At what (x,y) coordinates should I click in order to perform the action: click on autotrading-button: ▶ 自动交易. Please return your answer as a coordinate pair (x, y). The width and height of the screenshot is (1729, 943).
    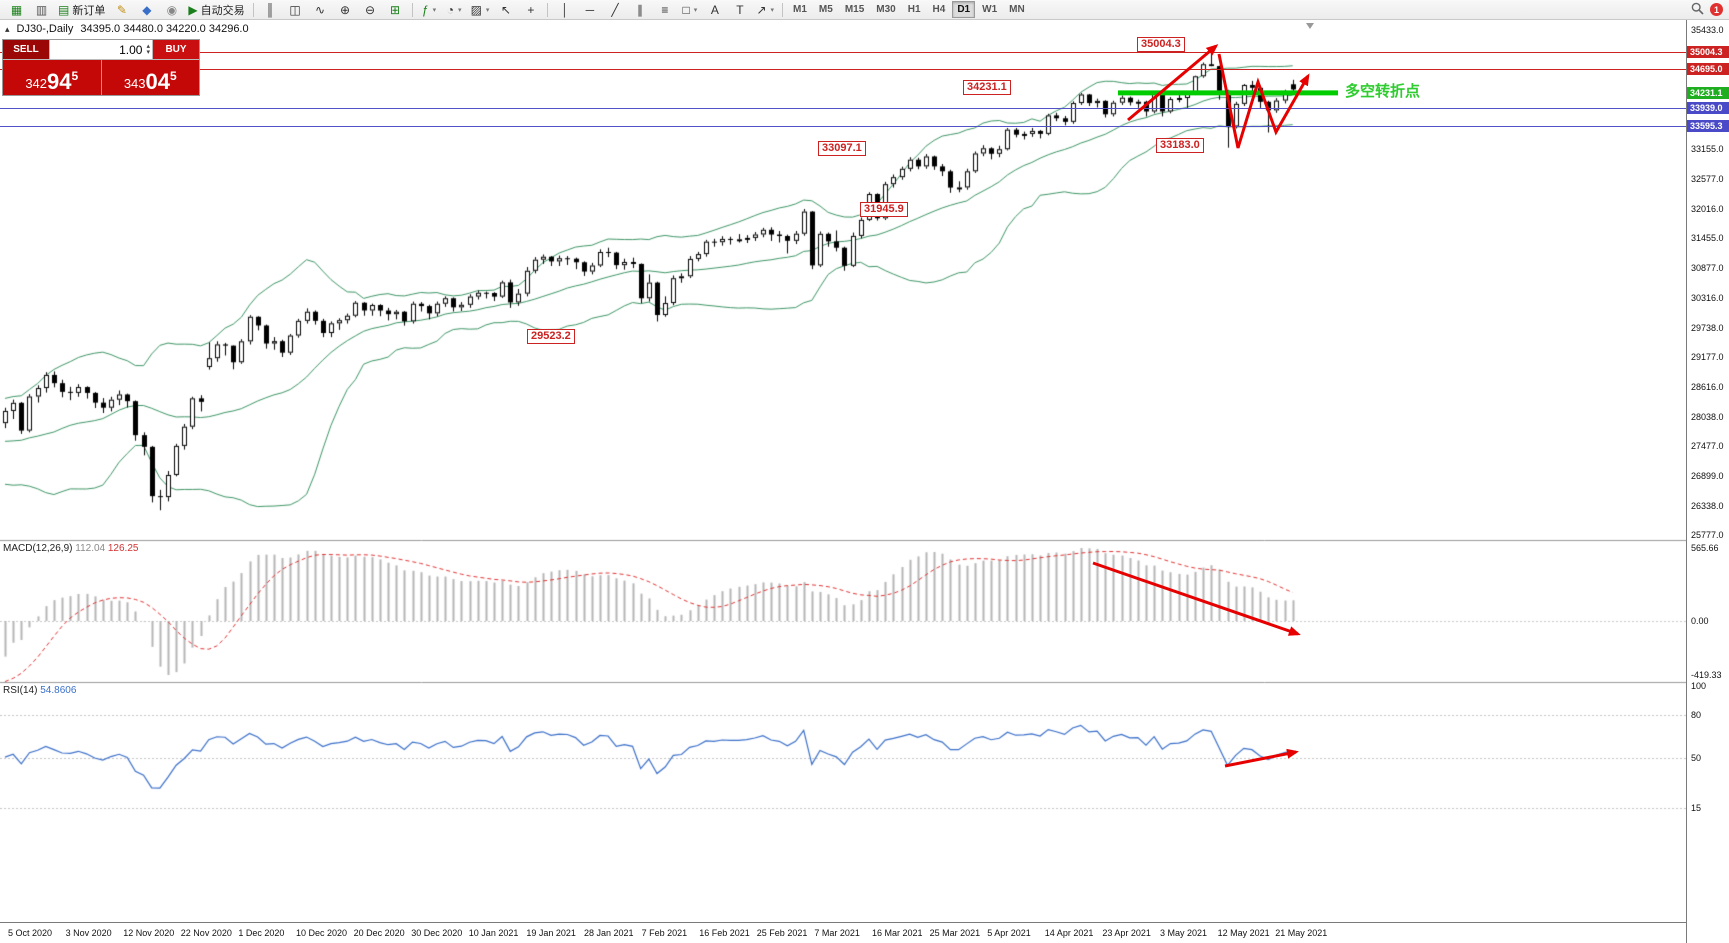
    Looking at the image, I should click on (216, 9).